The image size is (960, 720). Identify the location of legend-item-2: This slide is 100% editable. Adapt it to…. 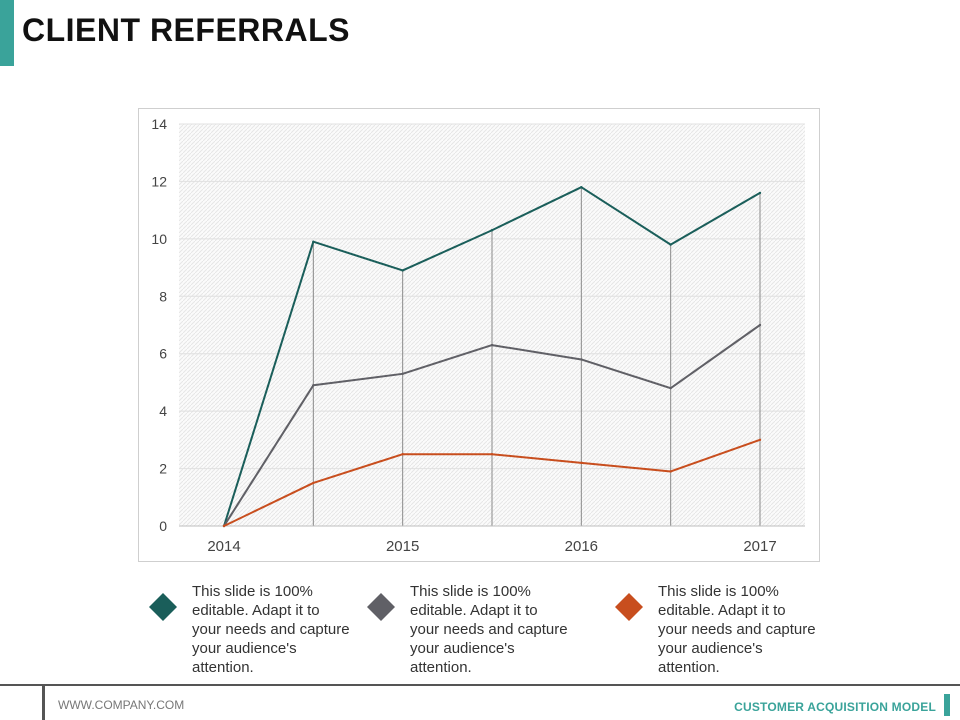
(468, 629).